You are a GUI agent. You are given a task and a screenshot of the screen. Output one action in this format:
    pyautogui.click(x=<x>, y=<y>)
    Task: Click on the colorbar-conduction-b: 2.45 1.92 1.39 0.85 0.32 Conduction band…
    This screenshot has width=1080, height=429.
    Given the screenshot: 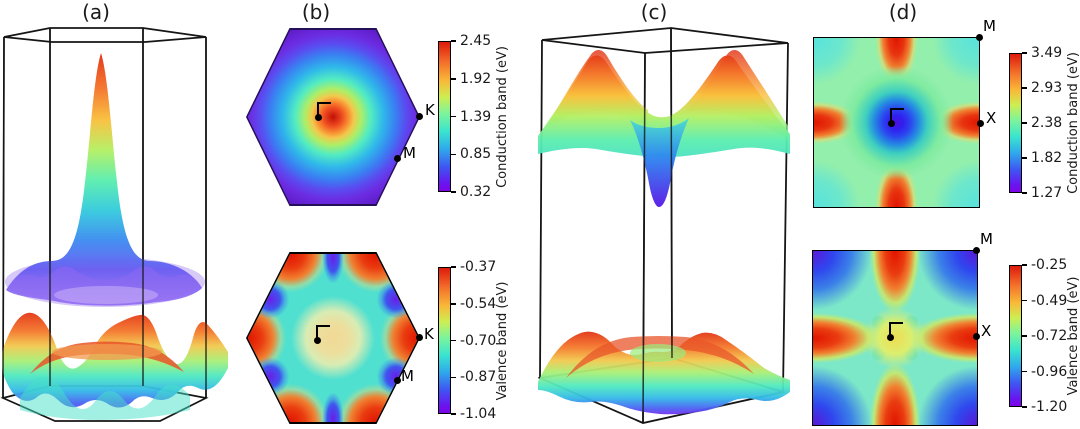 What is the action you would take?
    pyautogui.click(x=474, y=116)
    